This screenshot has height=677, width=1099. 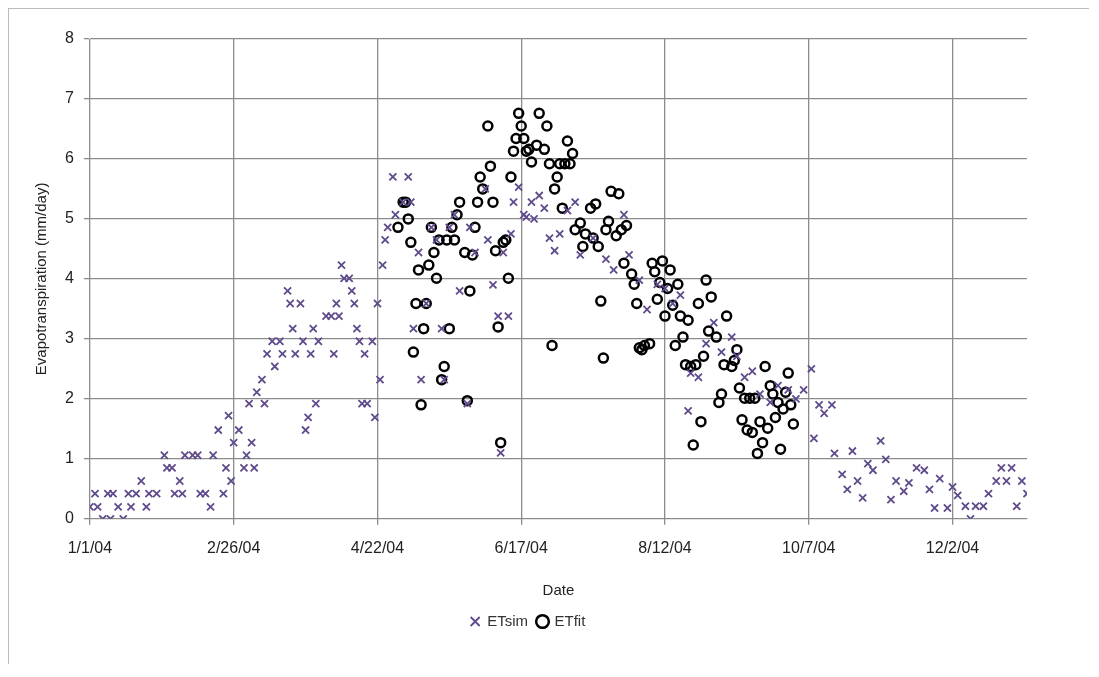 What do you see at coordinates (665, 547) in the screenshot?
I see `x-tick-label: 8/12/04` at bounding box center [665, 547].